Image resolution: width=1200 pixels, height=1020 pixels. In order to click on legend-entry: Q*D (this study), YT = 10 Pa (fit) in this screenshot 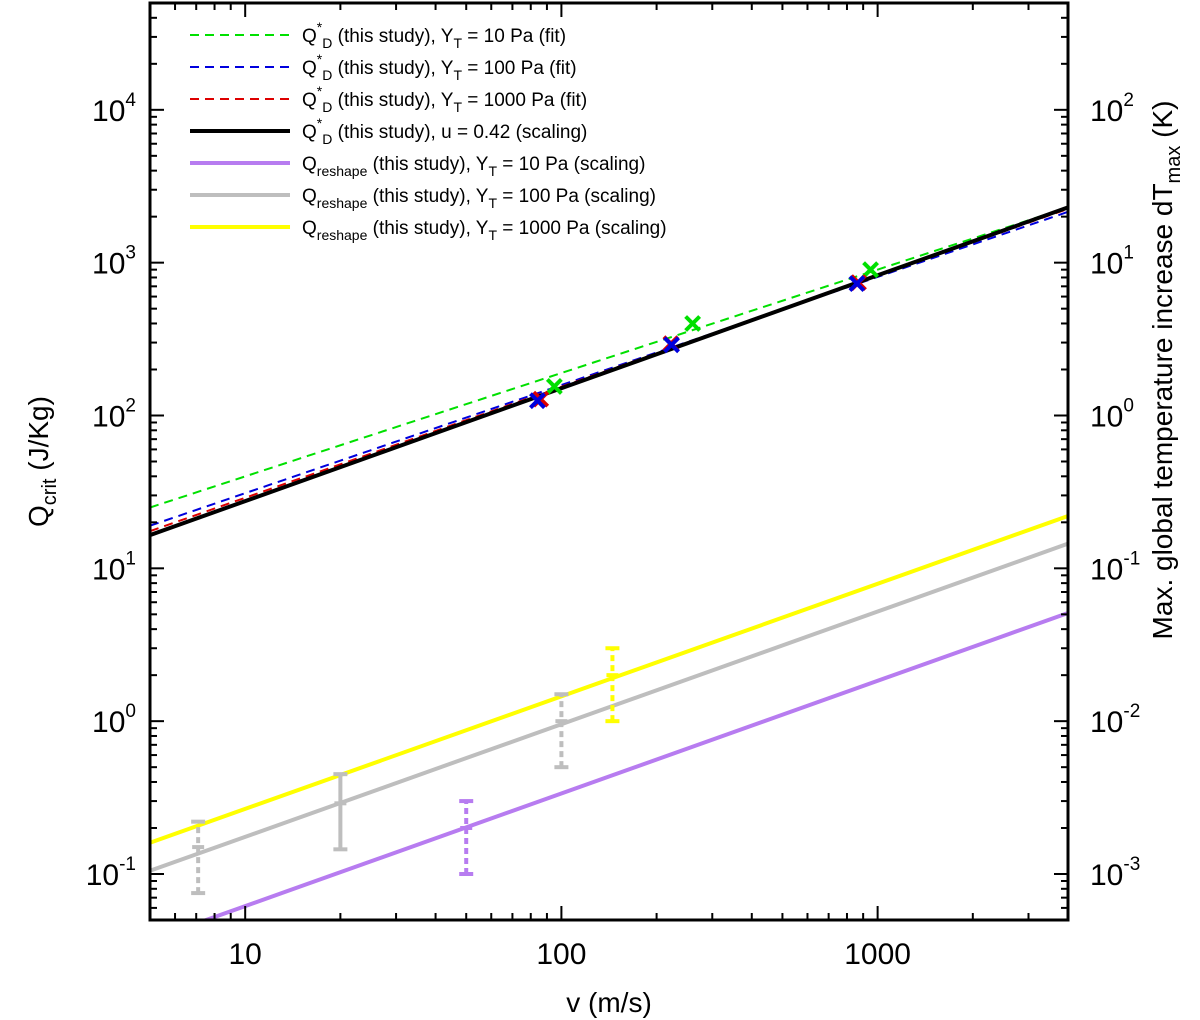, I will do `click(378, 35)`.